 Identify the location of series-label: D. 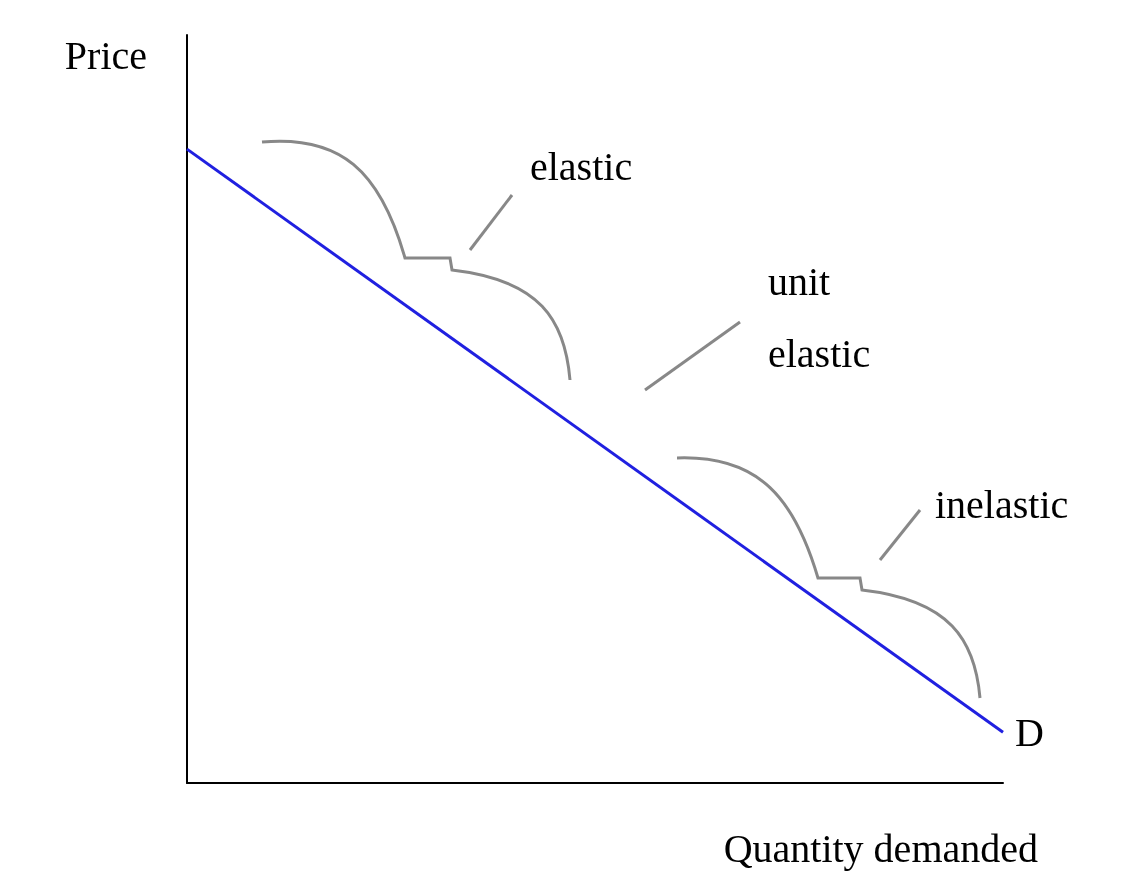
(1029, 732).